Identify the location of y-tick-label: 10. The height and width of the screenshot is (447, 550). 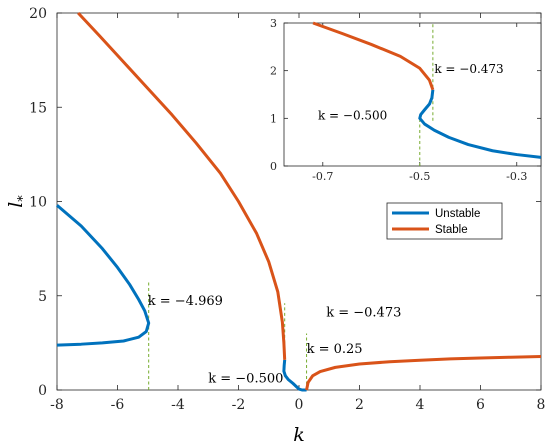
(38, 203).